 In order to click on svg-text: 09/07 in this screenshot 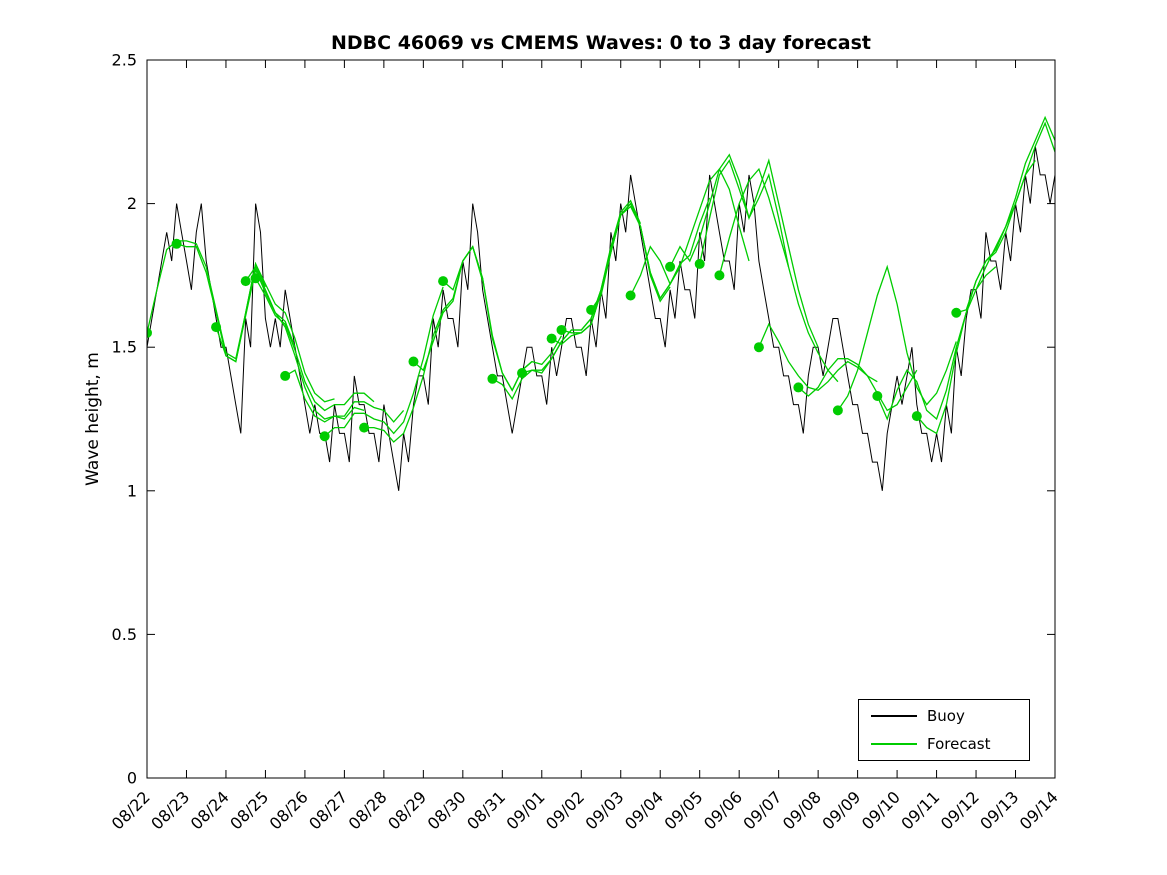, I will do `click(762, 810)`.